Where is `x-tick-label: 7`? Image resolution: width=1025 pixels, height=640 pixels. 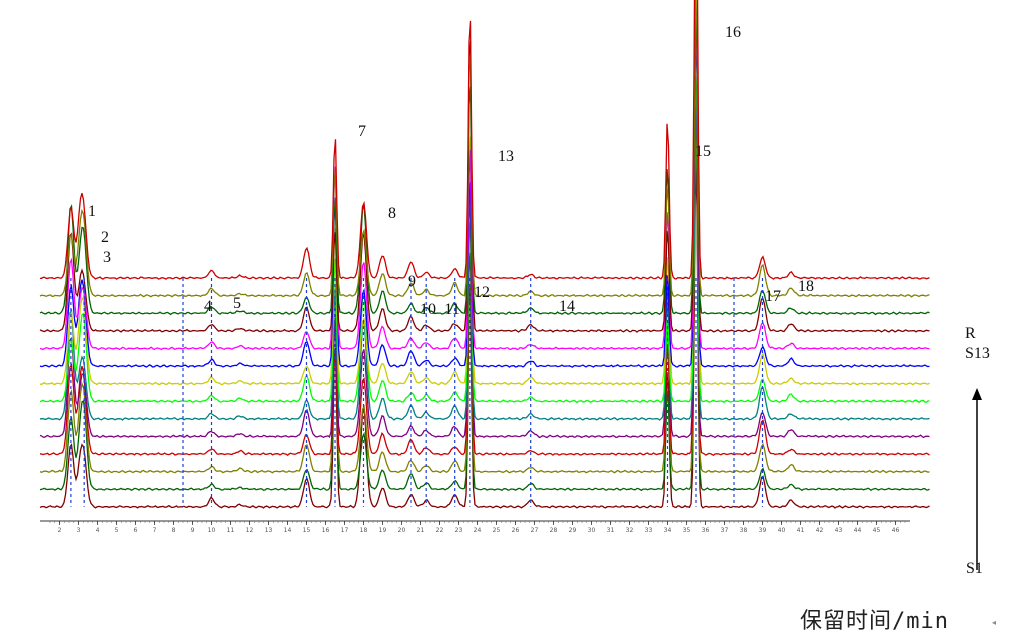 x-tick-label: 7 is located at coordinates (155, 530).